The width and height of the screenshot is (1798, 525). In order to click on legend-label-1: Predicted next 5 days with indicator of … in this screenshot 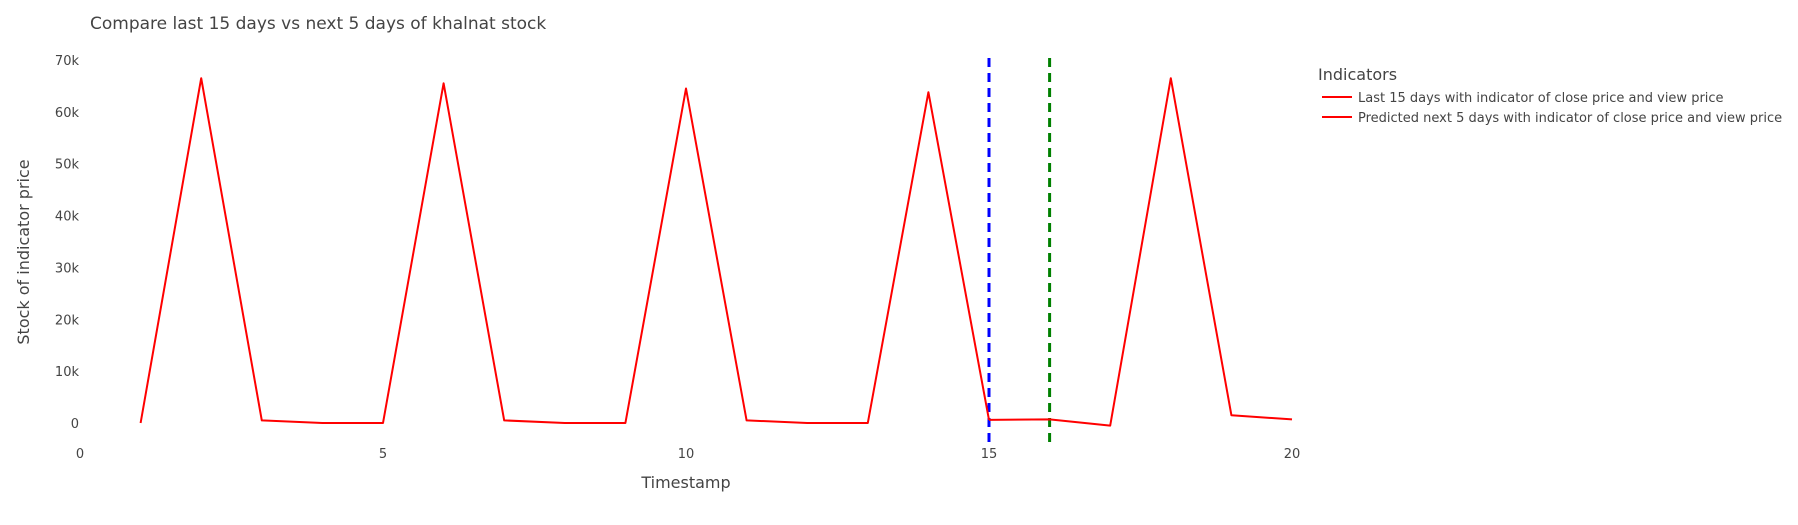, I will do `click(1570, 118)`.